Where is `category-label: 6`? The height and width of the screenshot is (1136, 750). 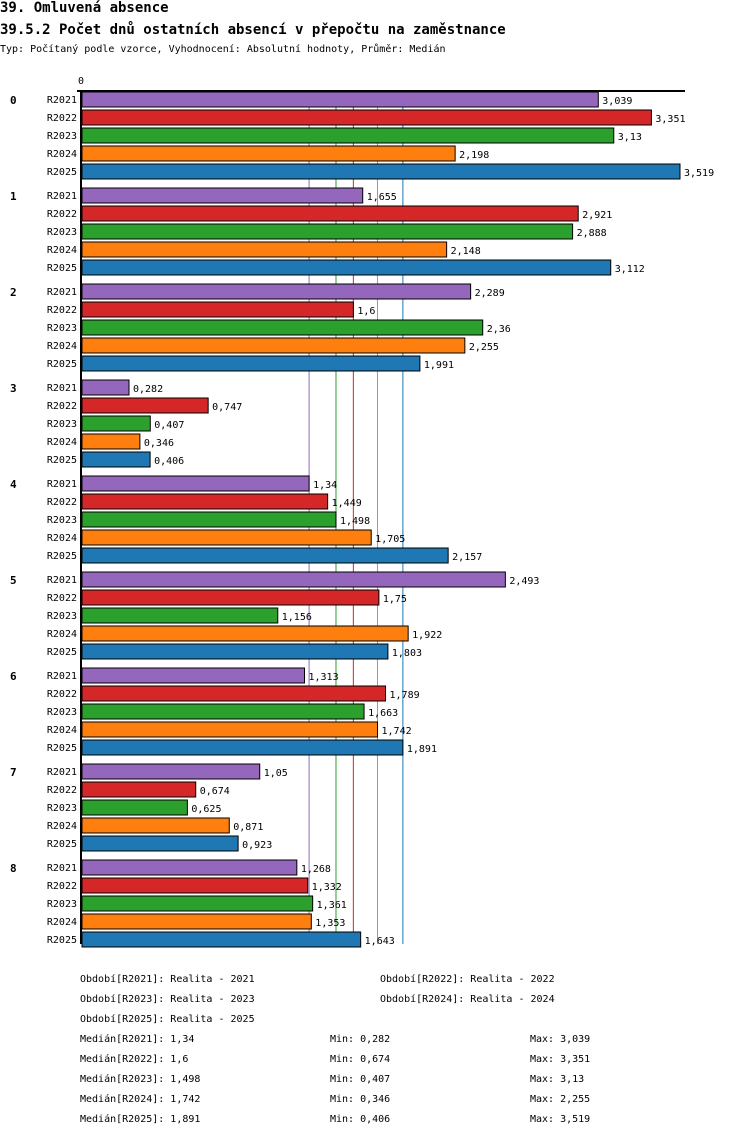
category-label: 6 is located at coordinates (13, 676).